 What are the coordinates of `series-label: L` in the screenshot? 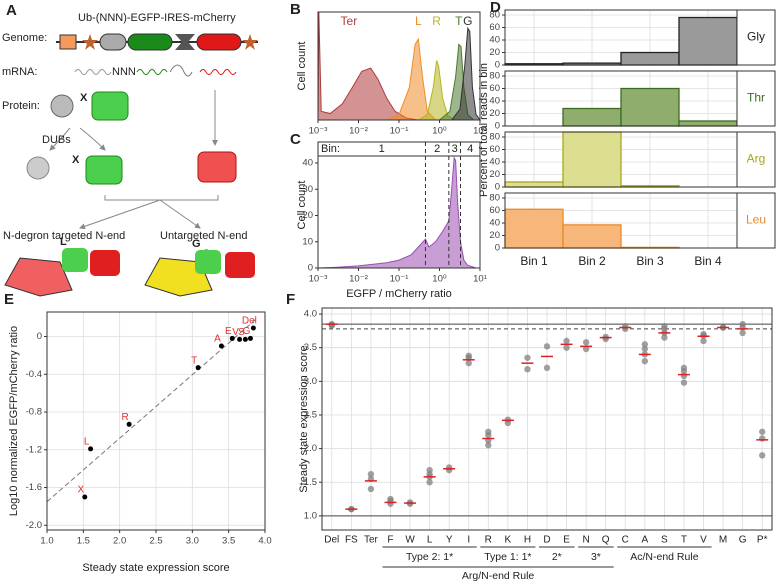 It's located at (418, 21).